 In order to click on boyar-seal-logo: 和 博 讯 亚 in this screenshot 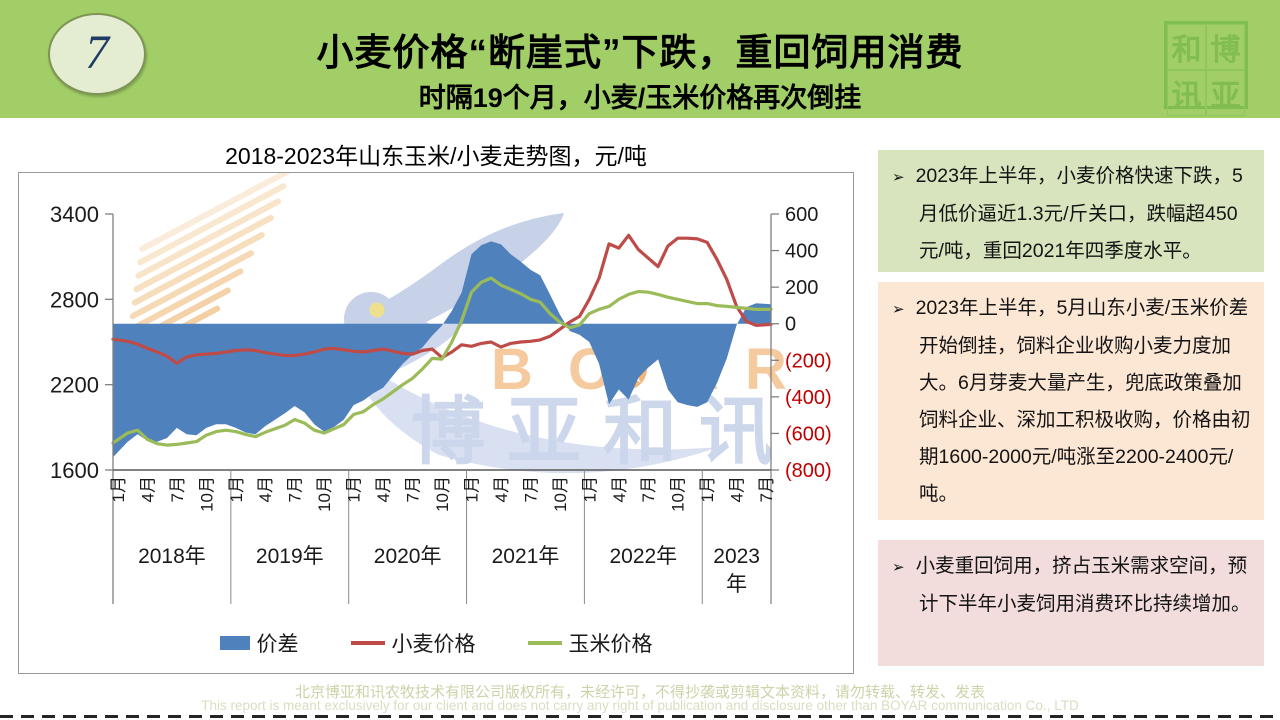, I will do `click(1206, 68)`.